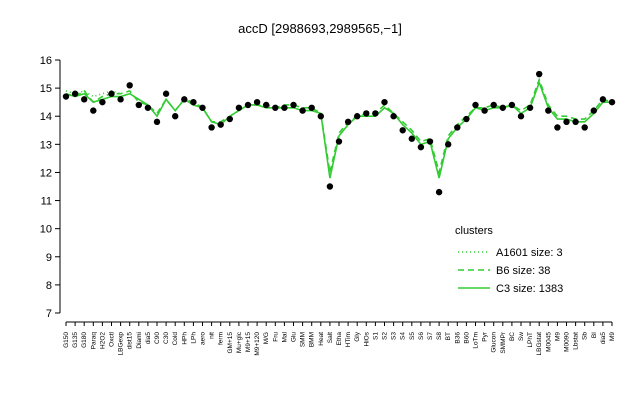 Image resolution: width=640 pixels, height=405 pixels. What do you see at coordinates (576, 341) in the screenshot?
I see `x-tick-label: Lbstat` at bounding box center [576, 341].